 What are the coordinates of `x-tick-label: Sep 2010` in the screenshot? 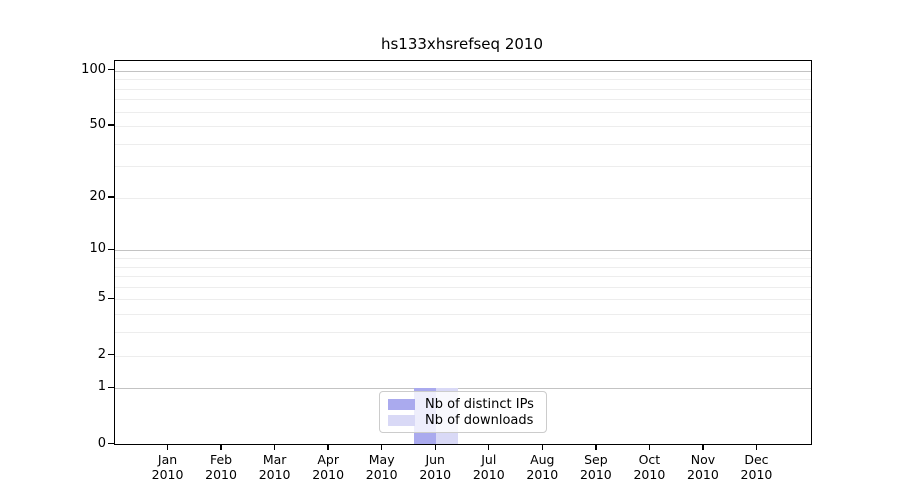 It's located at (596, 467).